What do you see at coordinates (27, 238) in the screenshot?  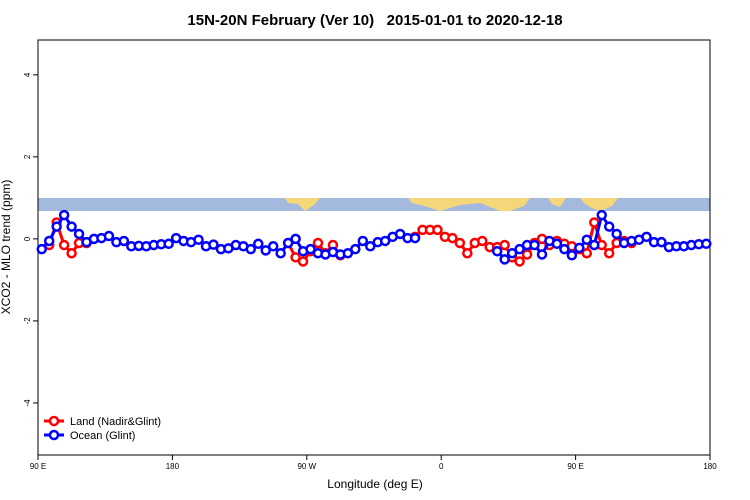 I see `y-tick-label: 0` at bounding box center [27, 238].